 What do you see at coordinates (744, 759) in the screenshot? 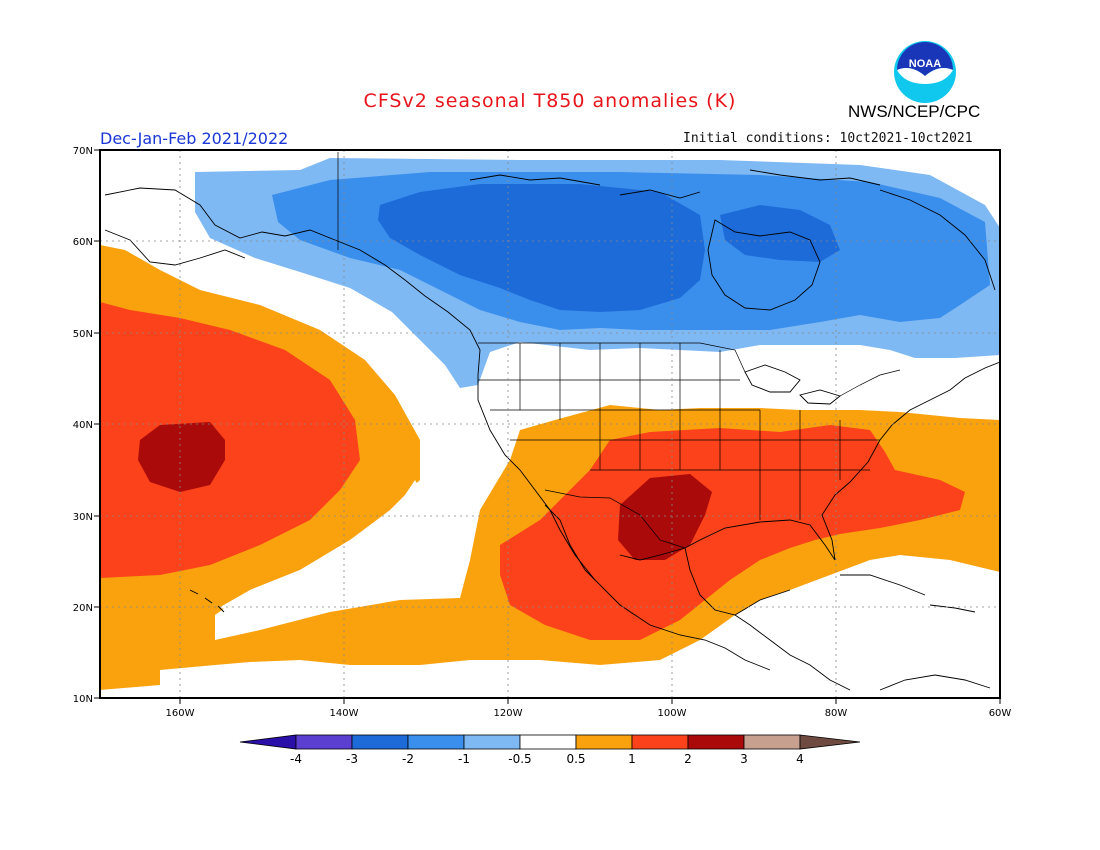
I see `colorbar-tick: 3` at bounding box center [744, 759].